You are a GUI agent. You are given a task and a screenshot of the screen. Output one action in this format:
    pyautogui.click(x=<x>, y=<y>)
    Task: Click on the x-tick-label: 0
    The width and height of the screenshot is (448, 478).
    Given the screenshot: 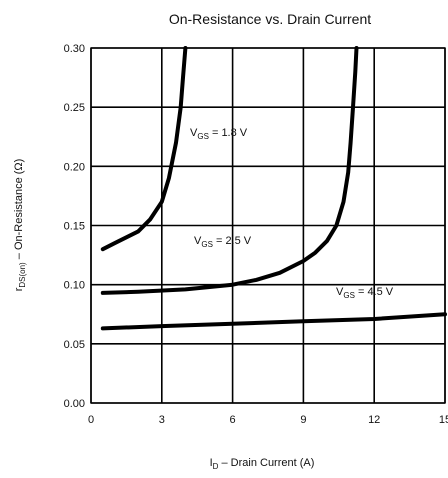 What is the action you would take?
    pyautogui.click(x=91, y=420)
    